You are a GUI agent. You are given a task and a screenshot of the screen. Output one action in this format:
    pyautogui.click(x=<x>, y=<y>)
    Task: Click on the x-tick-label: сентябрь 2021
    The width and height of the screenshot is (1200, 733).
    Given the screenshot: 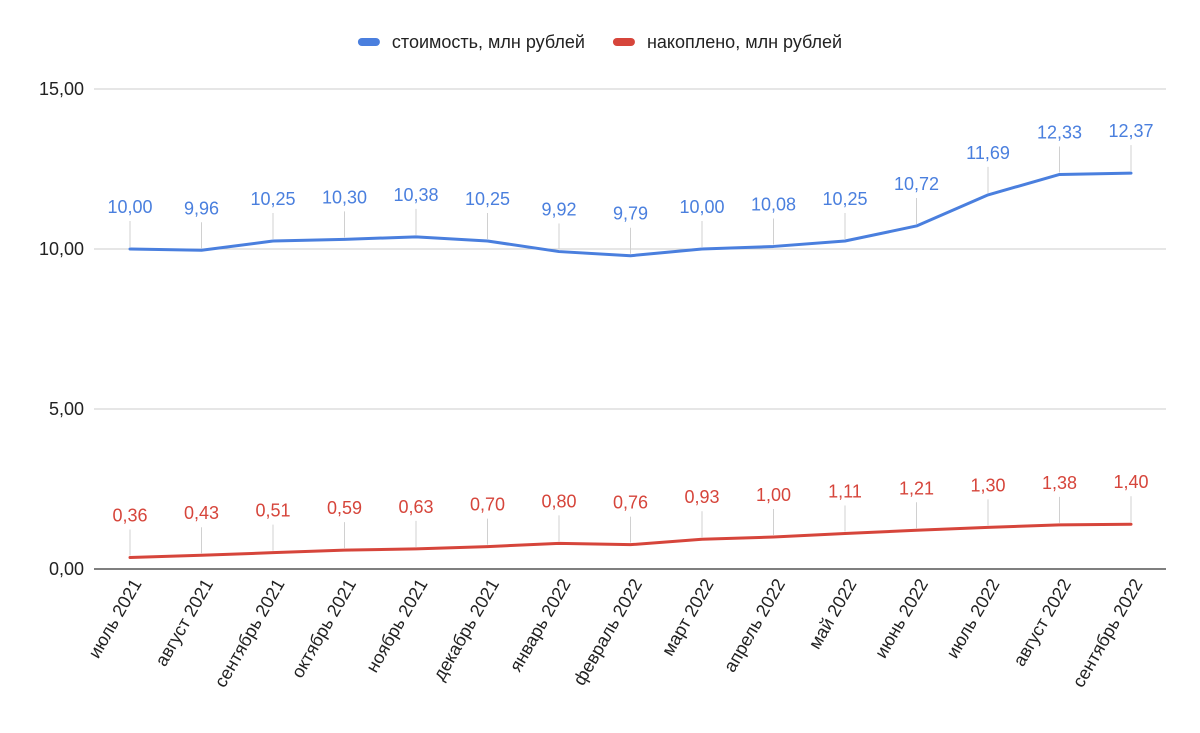 What is the action you would take?
    pyautogui.click(x=249, y=632)
    